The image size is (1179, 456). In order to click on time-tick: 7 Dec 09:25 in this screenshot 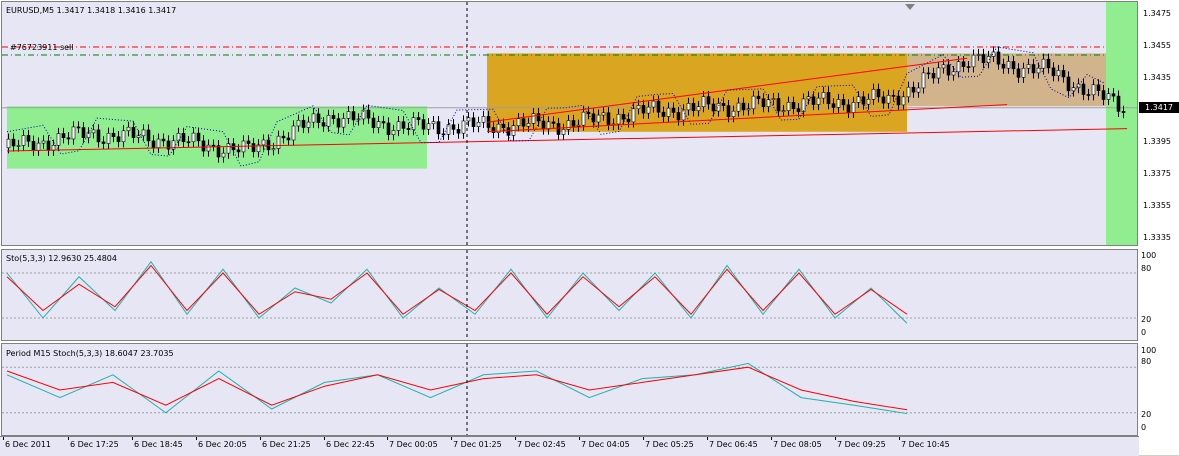, I will do `click(861, 444)`.